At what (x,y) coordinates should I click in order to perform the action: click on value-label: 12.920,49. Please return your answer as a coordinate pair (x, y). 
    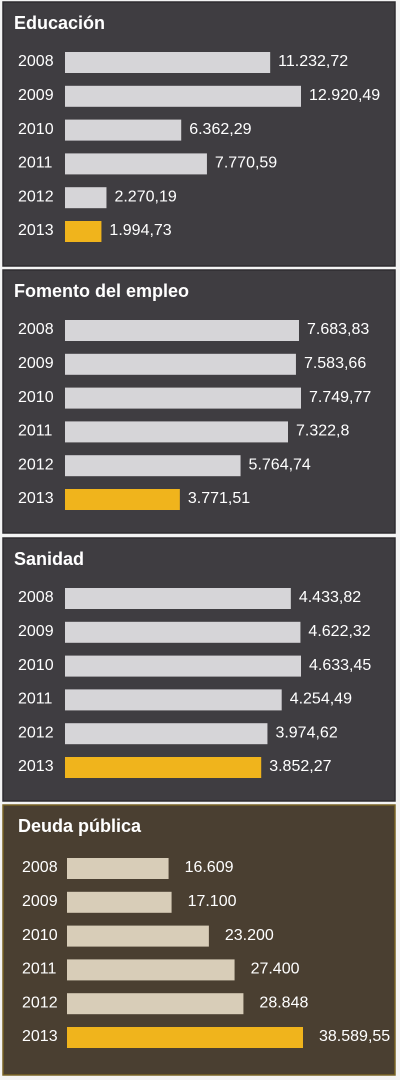
    Looking at the image, I should click on (344, 95).